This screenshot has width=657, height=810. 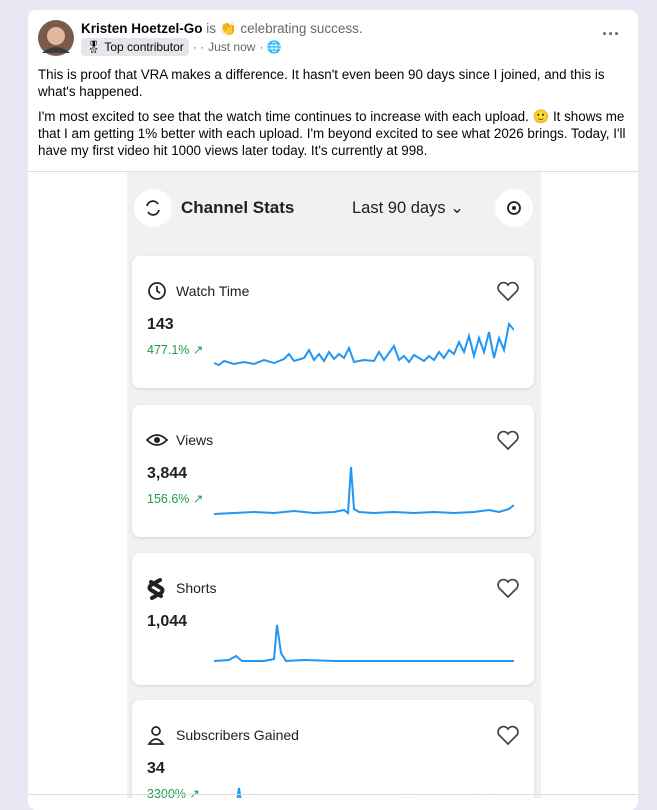 I want to click on stat-change: 477.1% ↗, so click(x=175, y=350).